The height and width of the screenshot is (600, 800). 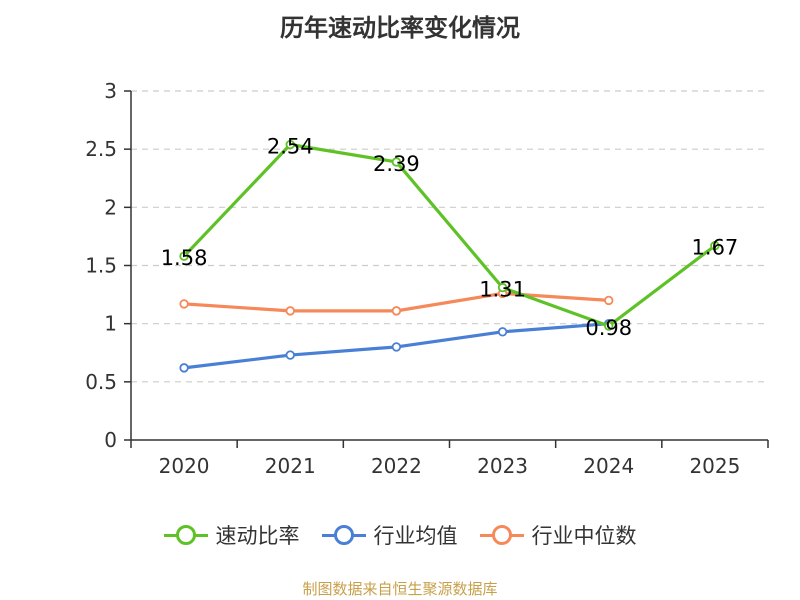 What do you see at coordinates (400, 589) in the screenshot?
I see `source-note: 制图数据来自恒生聚源数据库` at bounding box center [400, 589].